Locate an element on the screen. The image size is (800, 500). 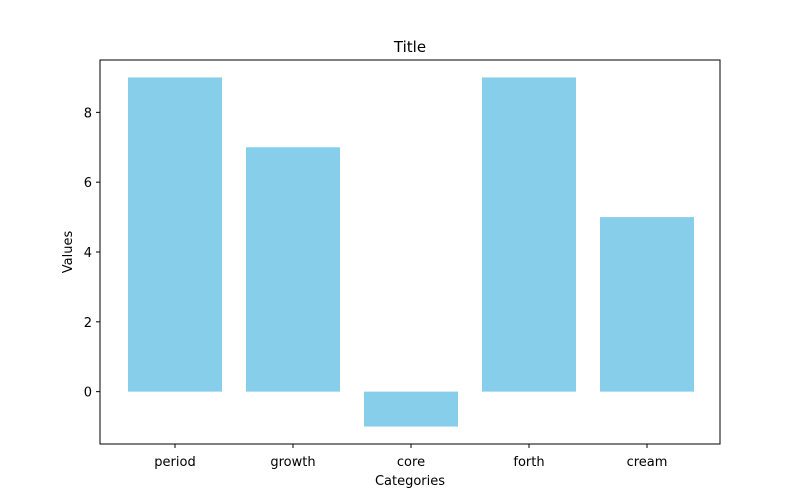
y-tick-label-0: 0 is located at coordinates (88, 393).